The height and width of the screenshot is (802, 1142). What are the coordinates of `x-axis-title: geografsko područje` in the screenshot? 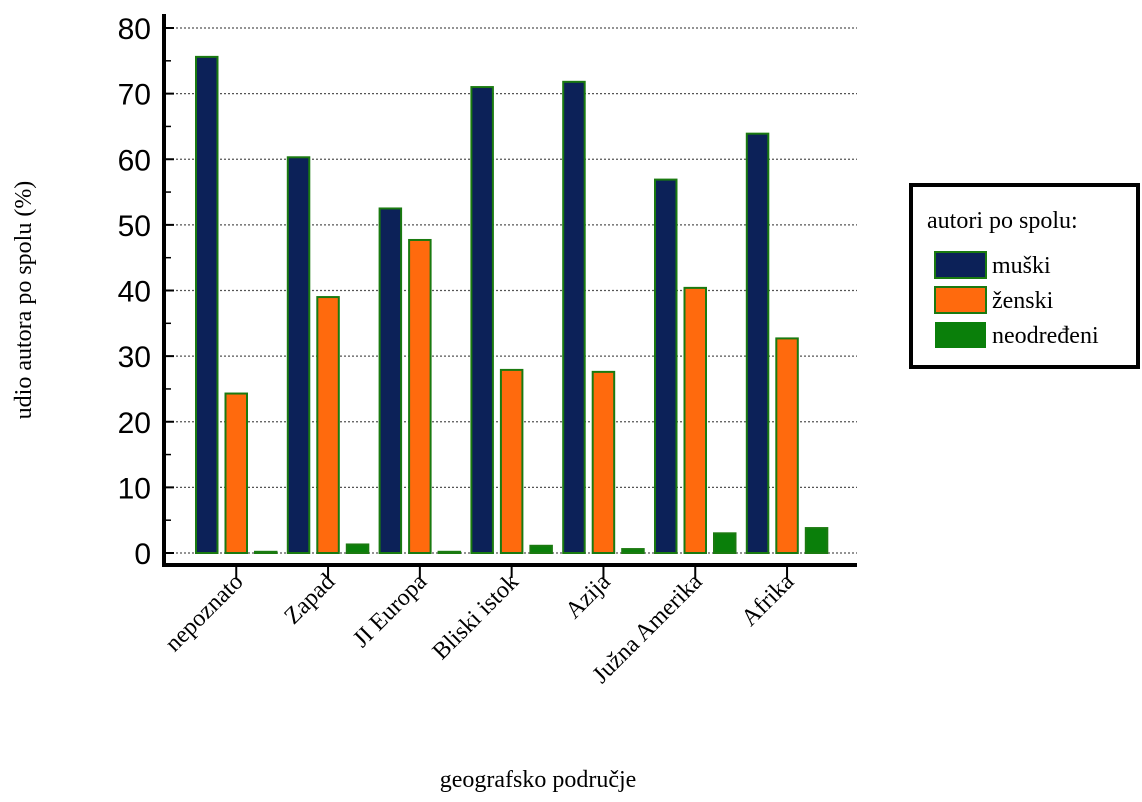 It's located at (538, 780).